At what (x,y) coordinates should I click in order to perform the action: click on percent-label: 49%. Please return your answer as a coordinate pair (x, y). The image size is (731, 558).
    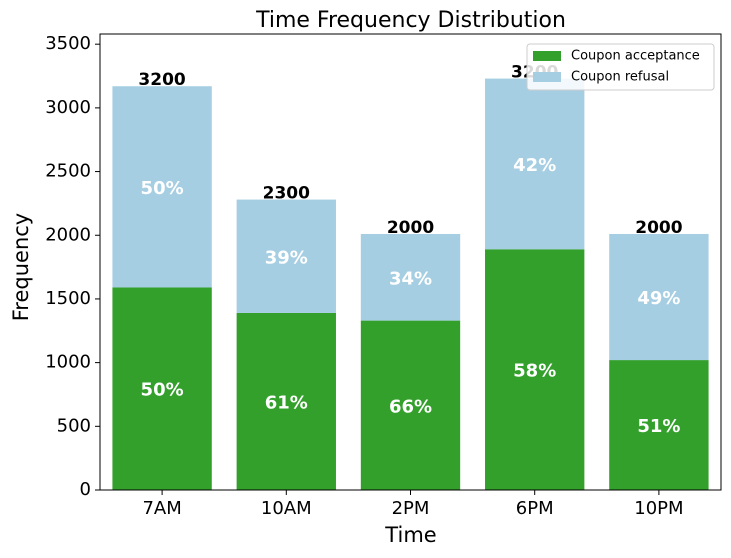
    Looking at the image, I should click on (658, 298).